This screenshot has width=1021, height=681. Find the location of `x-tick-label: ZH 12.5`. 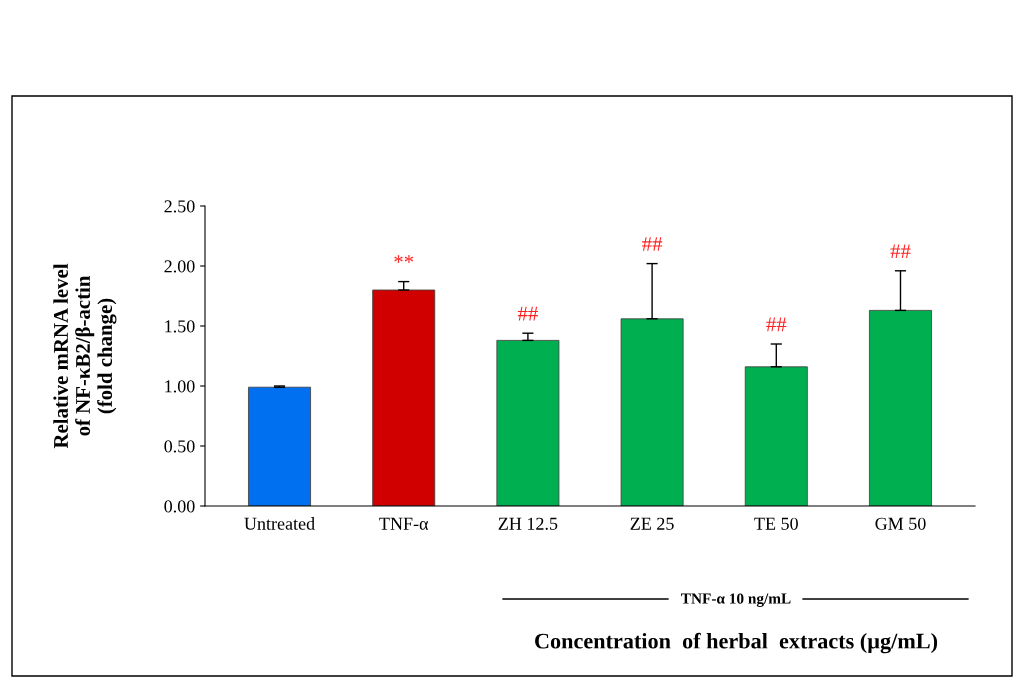

x-tick-label: ZH 12.5 is located at coordinates (528, 523).